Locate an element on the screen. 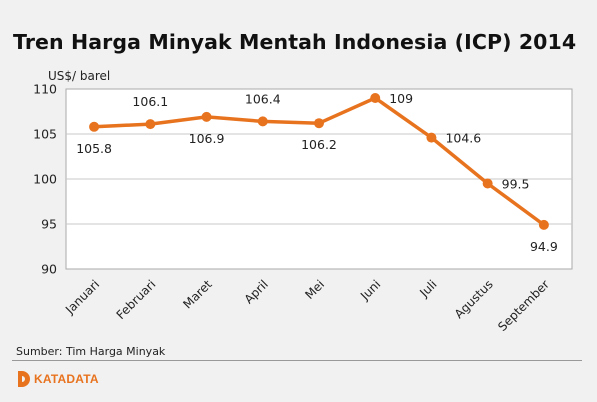  x-tick-label: September is located at coordinates (523, 305).